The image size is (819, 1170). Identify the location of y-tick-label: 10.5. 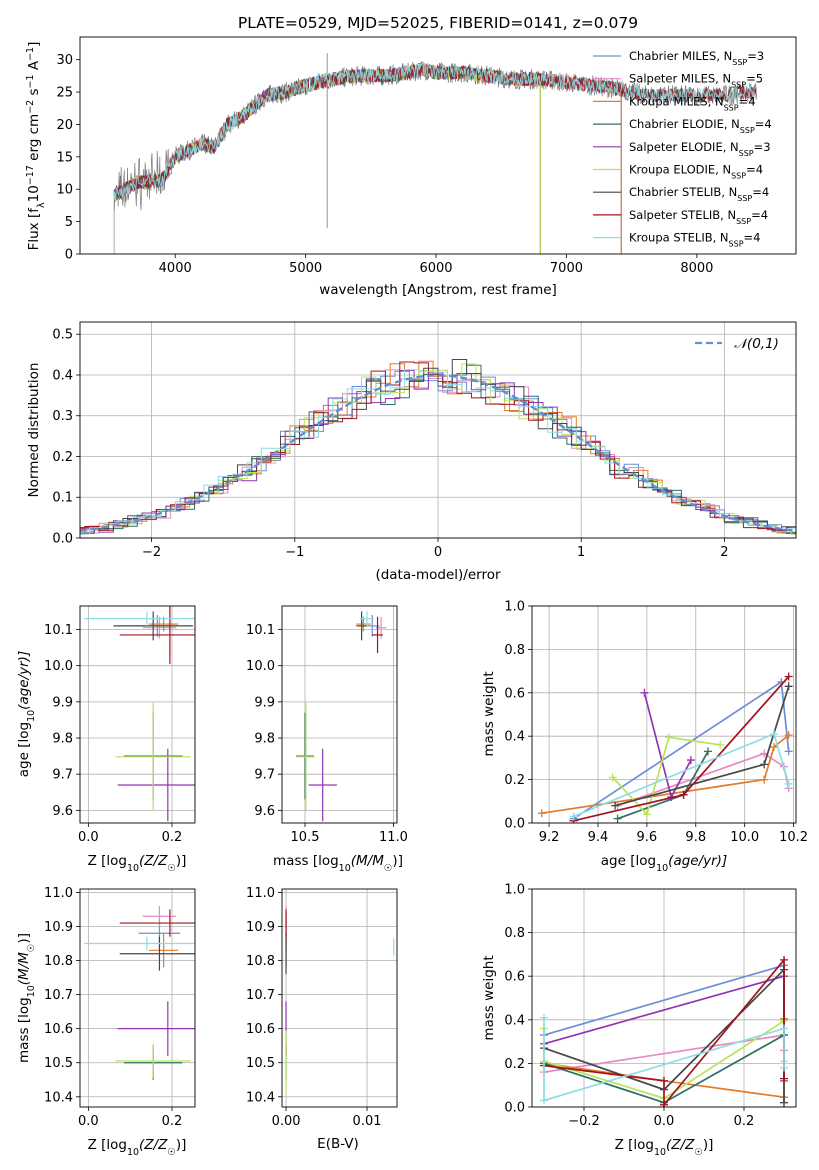
(260, 1063).